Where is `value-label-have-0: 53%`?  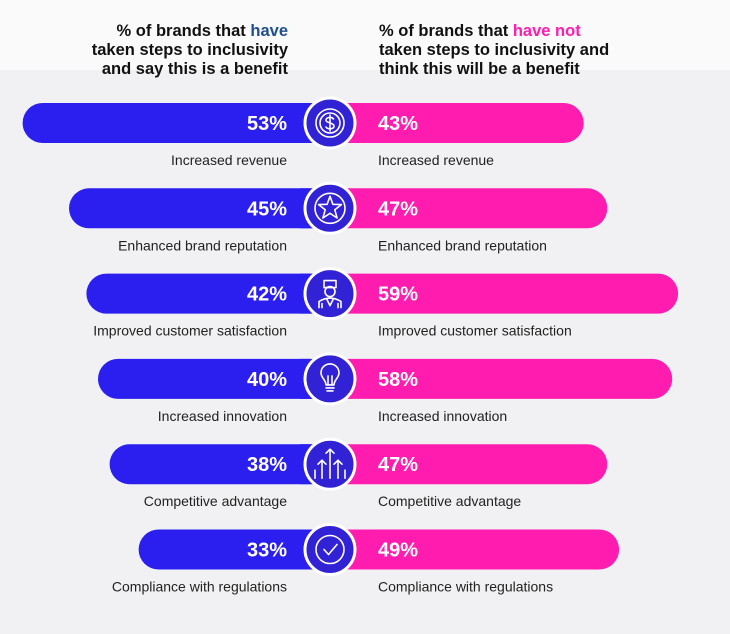 value-label-have-0: 53% is located at coordinates (267, 124).